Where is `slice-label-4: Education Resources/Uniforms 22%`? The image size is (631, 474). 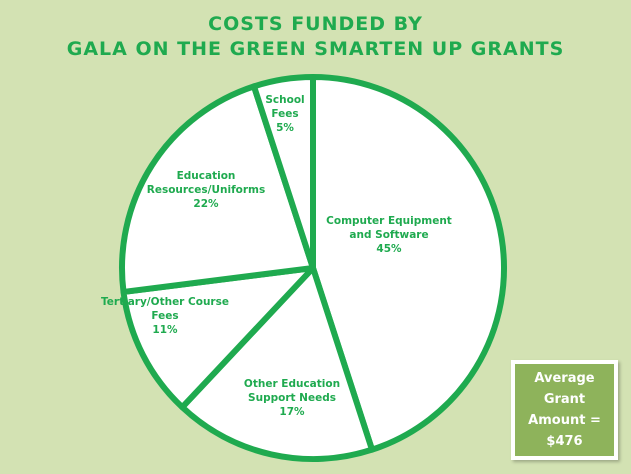
slice-label-4: Education Resources/Uniforms 22% is located at coordinates (206, 190).